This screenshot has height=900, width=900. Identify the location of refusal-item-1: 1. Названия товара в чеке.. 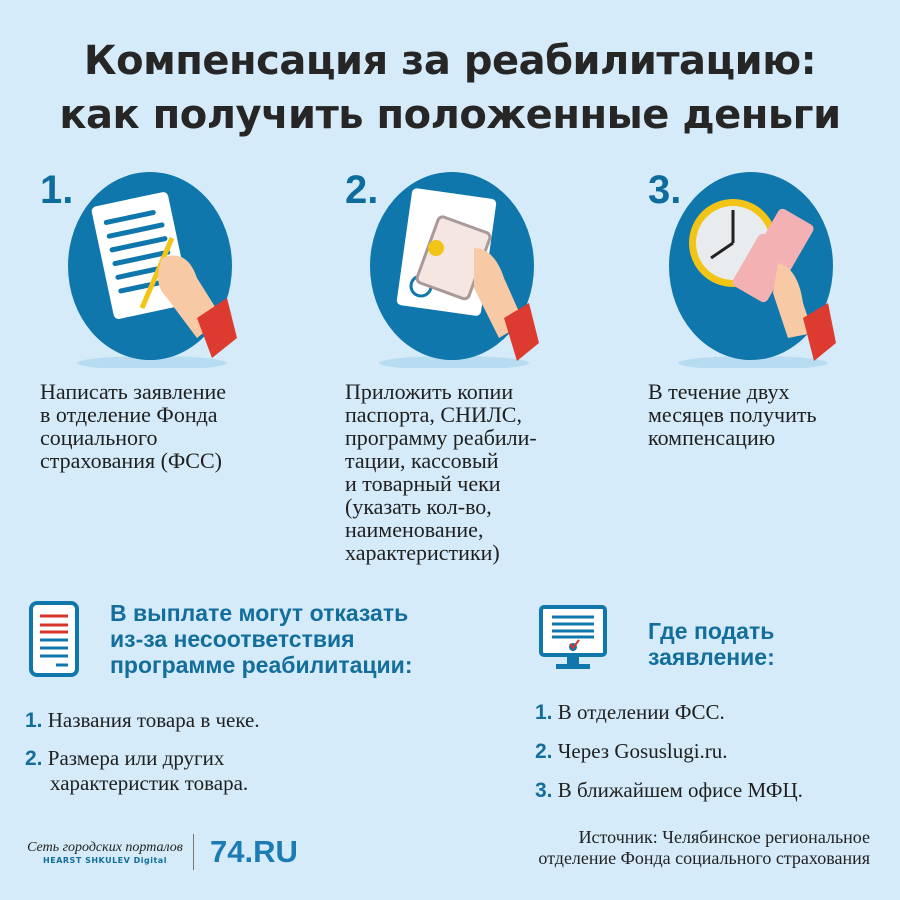
(142, 720).